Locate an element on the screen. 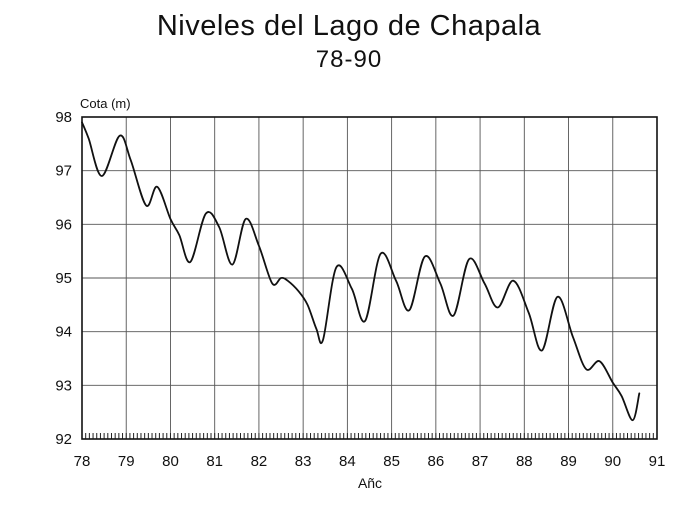 Image resolution: width=698 pixels, height=505 pixels. y-tick-label: 92 is located at coordinates (63, 439).